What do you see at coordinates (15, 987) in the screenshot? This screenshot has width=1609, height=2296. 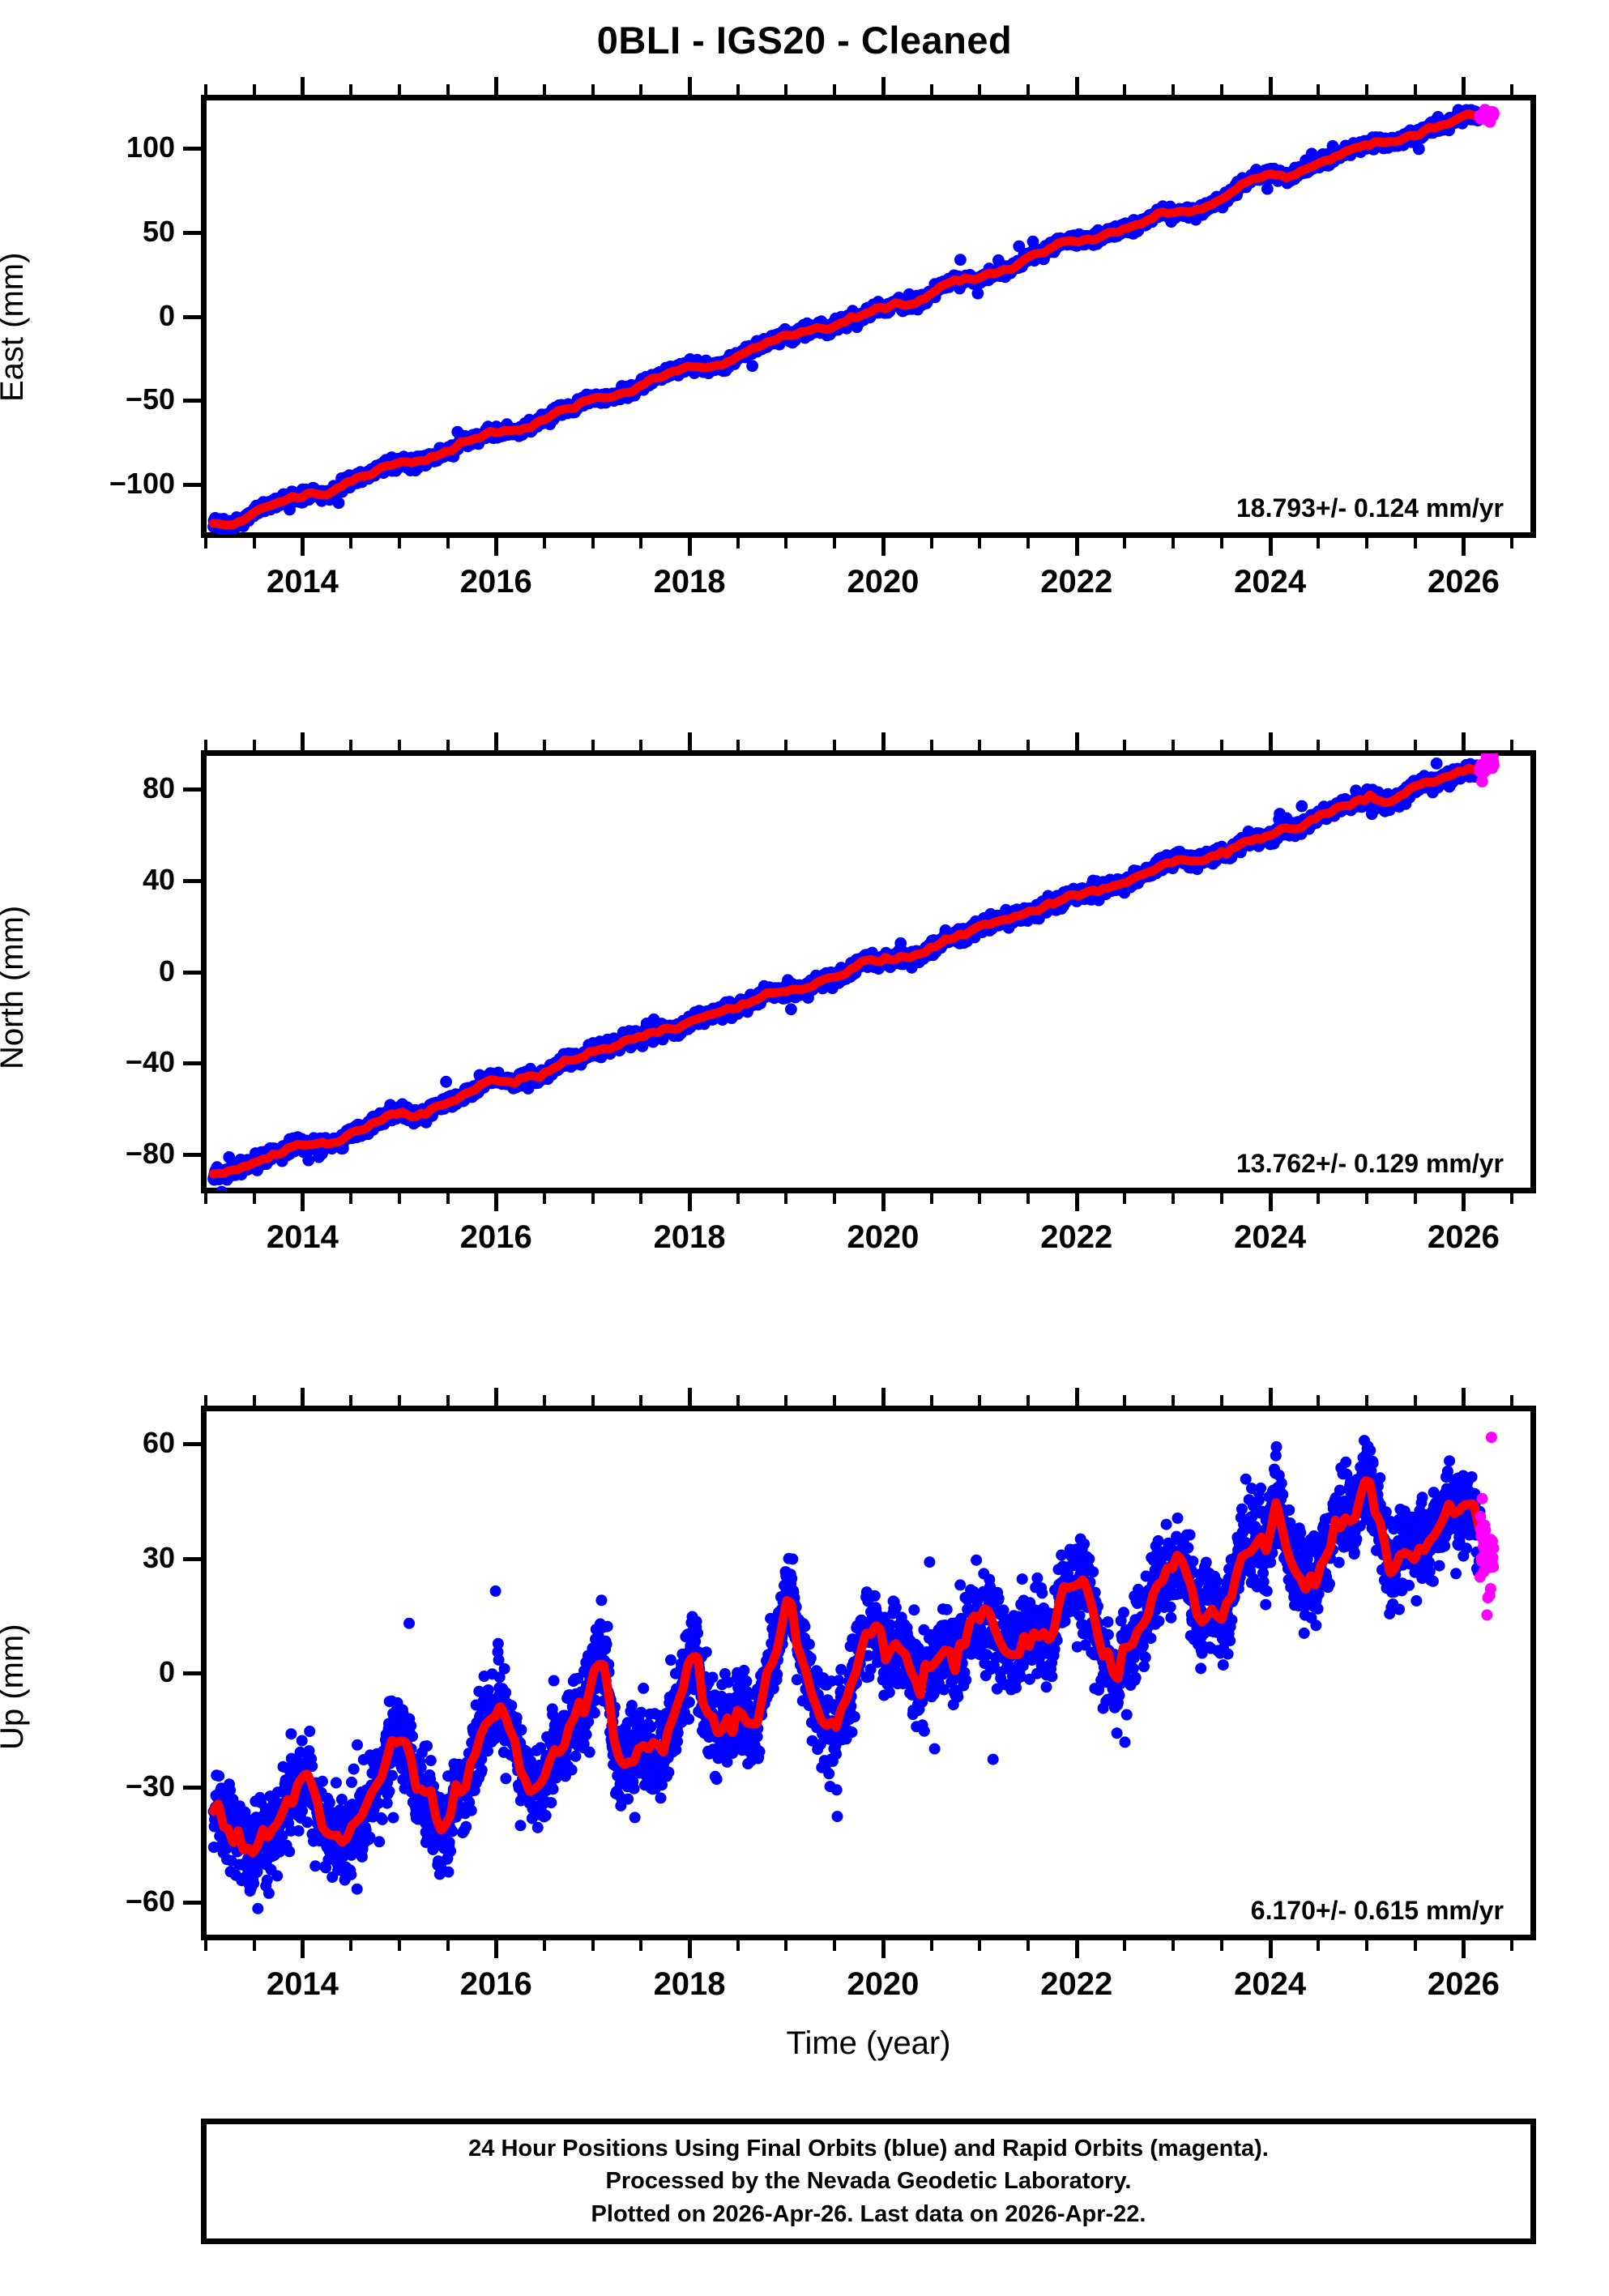 I see `panel-north-axis-title: North (mm)` at bounding box center [15, 987].